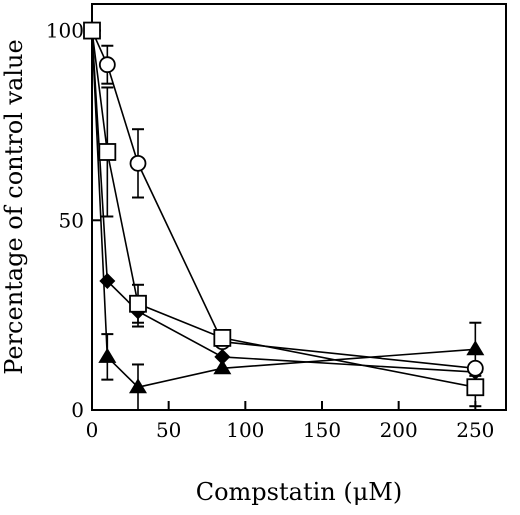 The image size is (520, 515). I want to click on x-axis-label: Compstatin (μM), so click(299, 492).